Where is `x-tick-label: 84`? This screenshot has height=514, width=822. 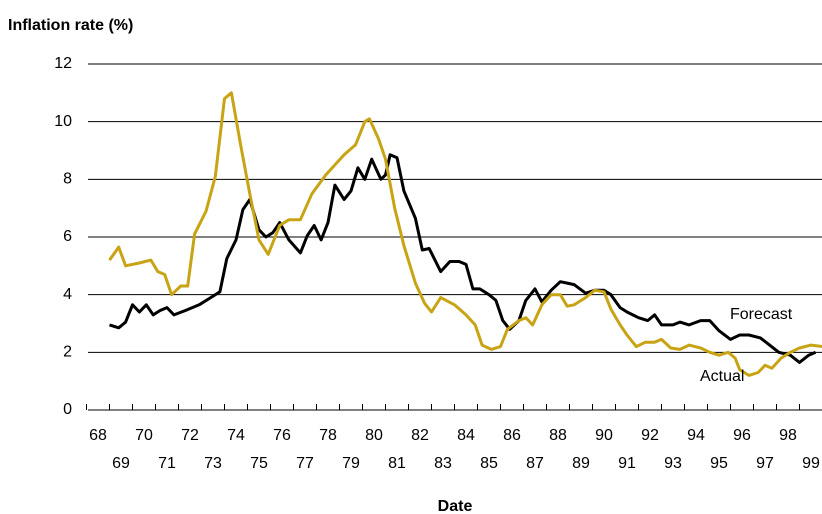 x-tick-label: 84 is located at coordinates (466, 435).